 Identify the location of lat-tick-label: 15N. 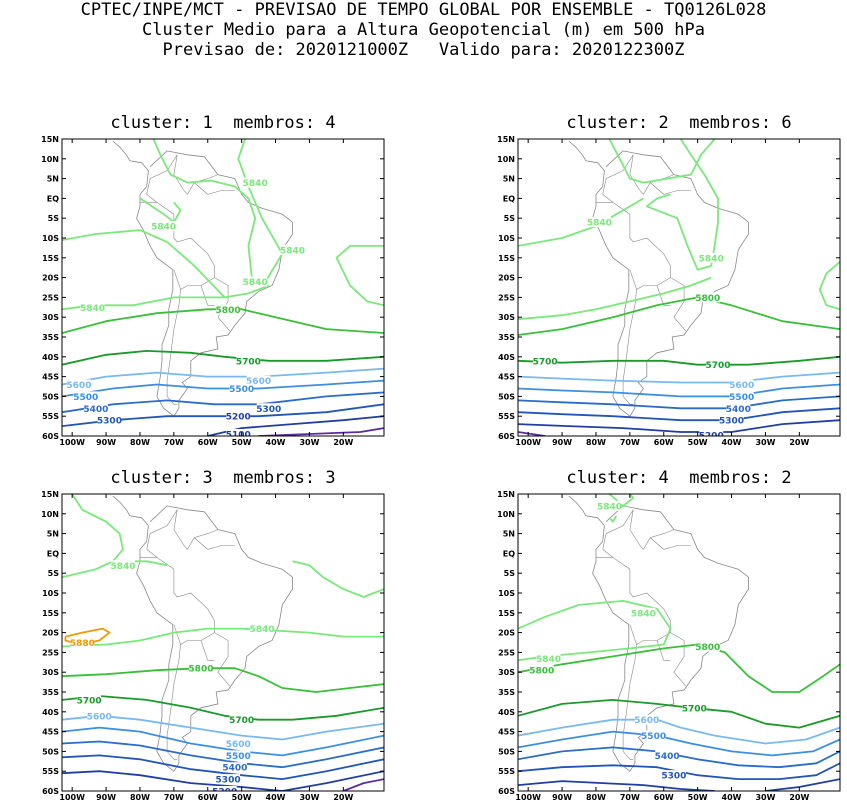
(506, 139).